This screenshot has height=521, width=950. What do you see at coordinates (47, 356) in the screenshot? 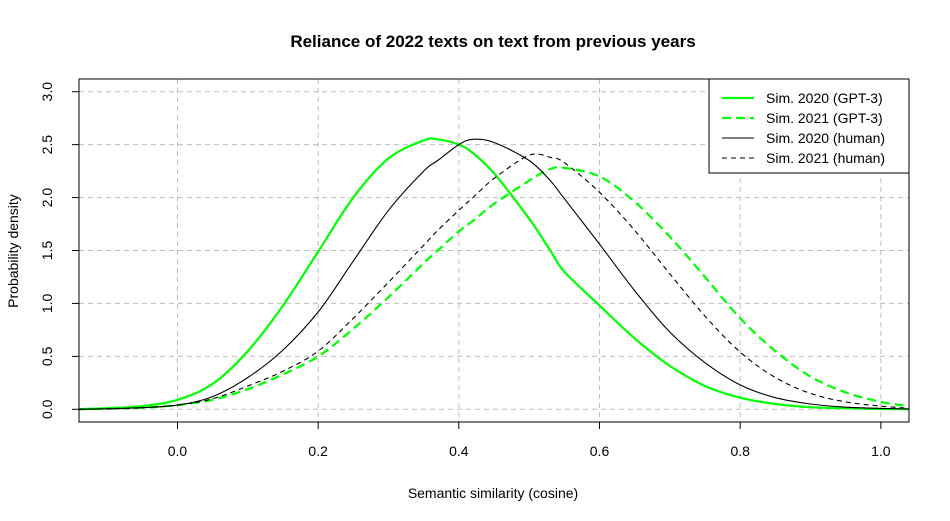
I see `y-tick-label: 0.5` at bounding box center [47, 356].